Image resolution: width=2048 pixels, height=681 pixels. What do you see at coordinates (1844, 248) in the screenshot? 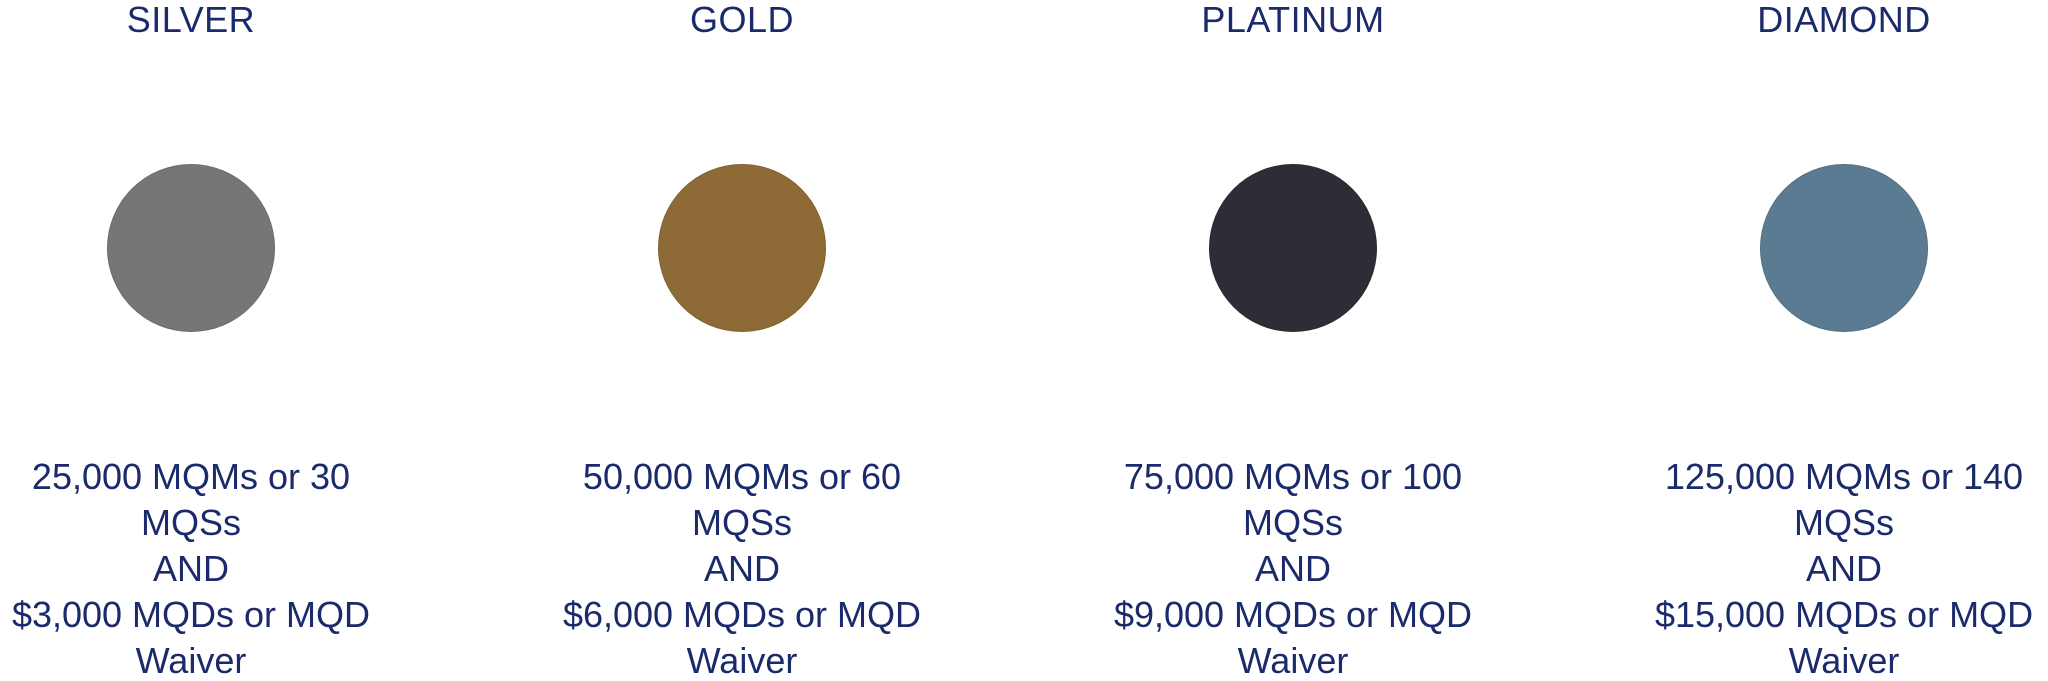
I see `diamond-medallion-badge` at bounding box center [1844, 248].